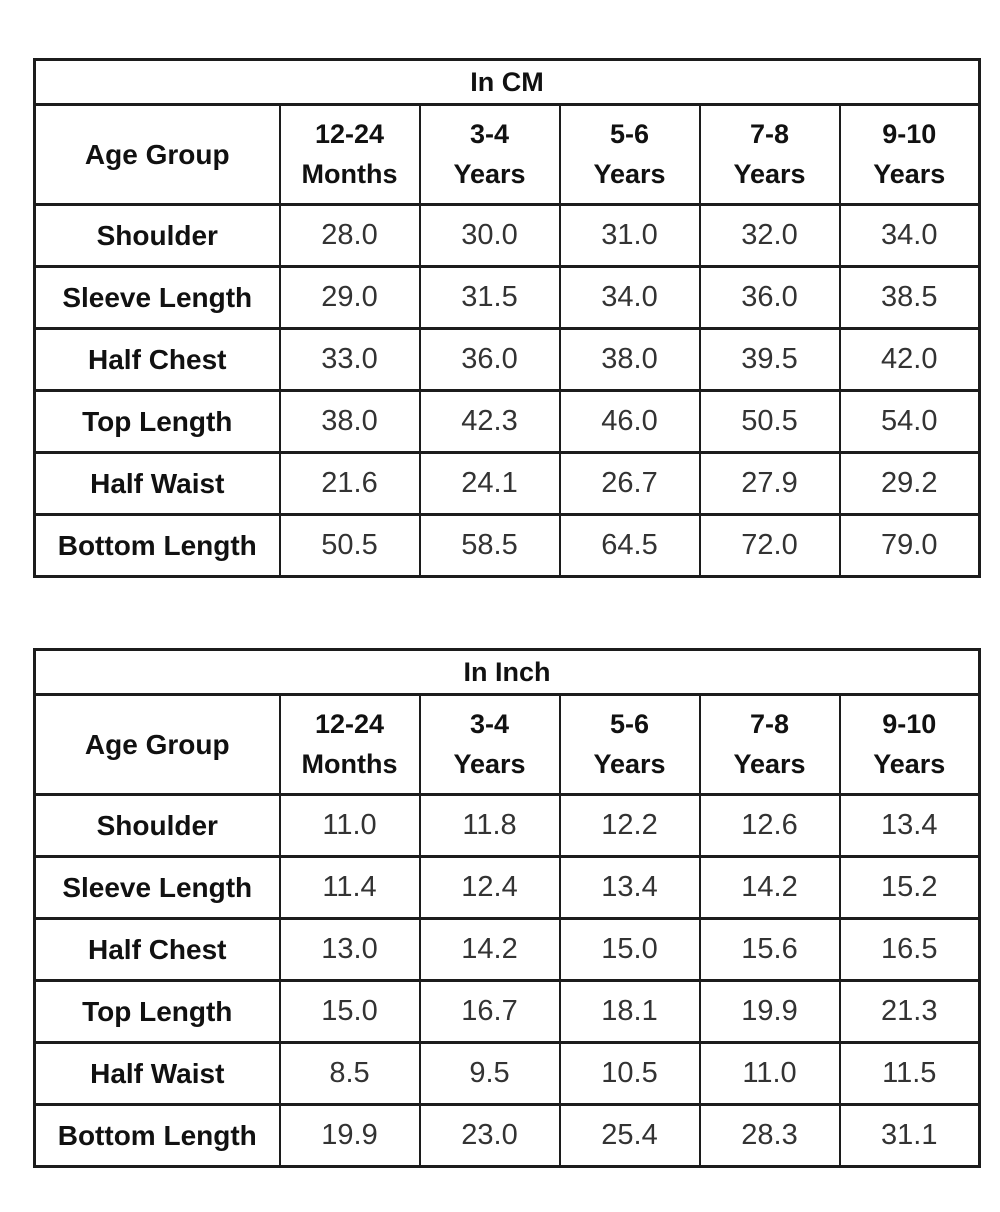 The image size is (1000, 1212). Describe the element at coordinates (349, 1135) in the screenshot. I see `value-cell: 19.9` at that location.